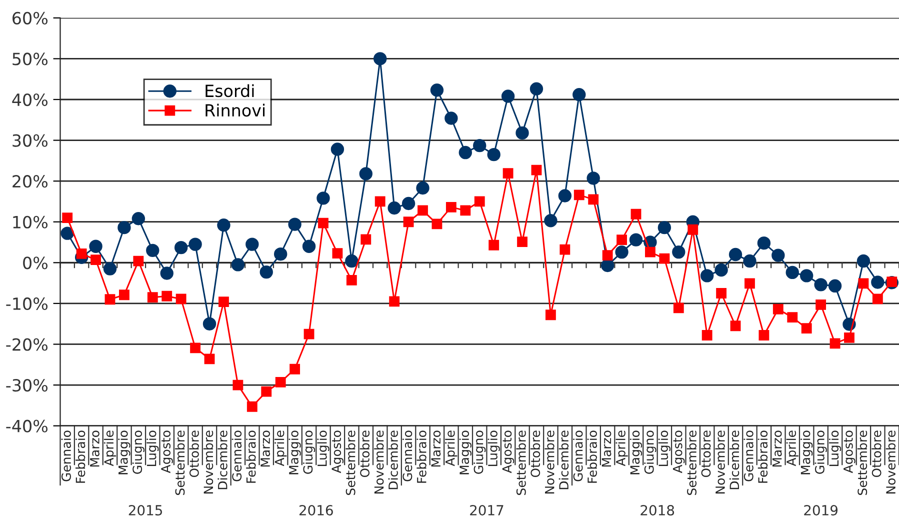 This screenshot has width=899, height=527. I want to click on x-tick-label: Gennaio, so click(66, 456).